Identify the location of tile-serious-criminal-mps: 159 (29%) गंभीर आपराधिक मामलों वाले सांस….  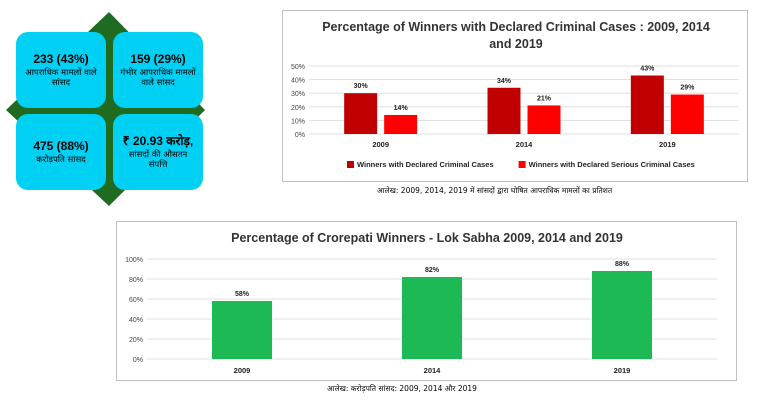
(158, 70).